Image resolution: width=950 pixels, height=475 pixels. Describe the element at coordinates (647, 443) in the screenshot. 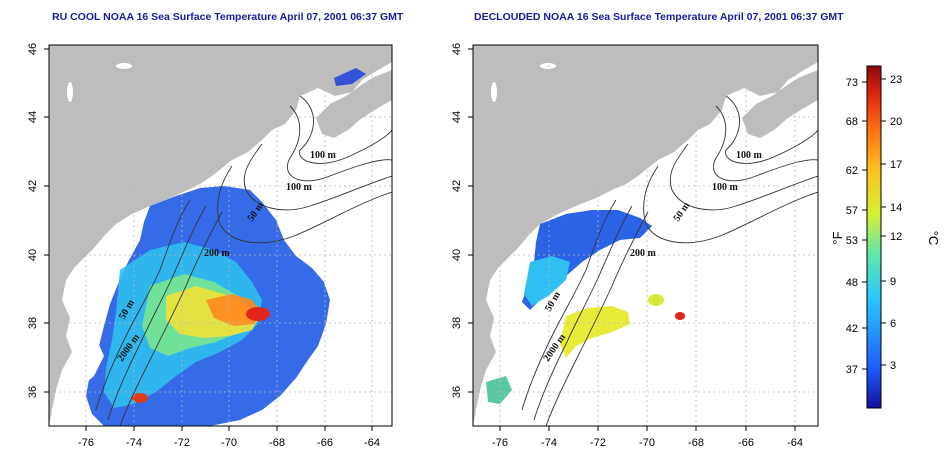

I see `lon-tick-right-4: -70` at that location.